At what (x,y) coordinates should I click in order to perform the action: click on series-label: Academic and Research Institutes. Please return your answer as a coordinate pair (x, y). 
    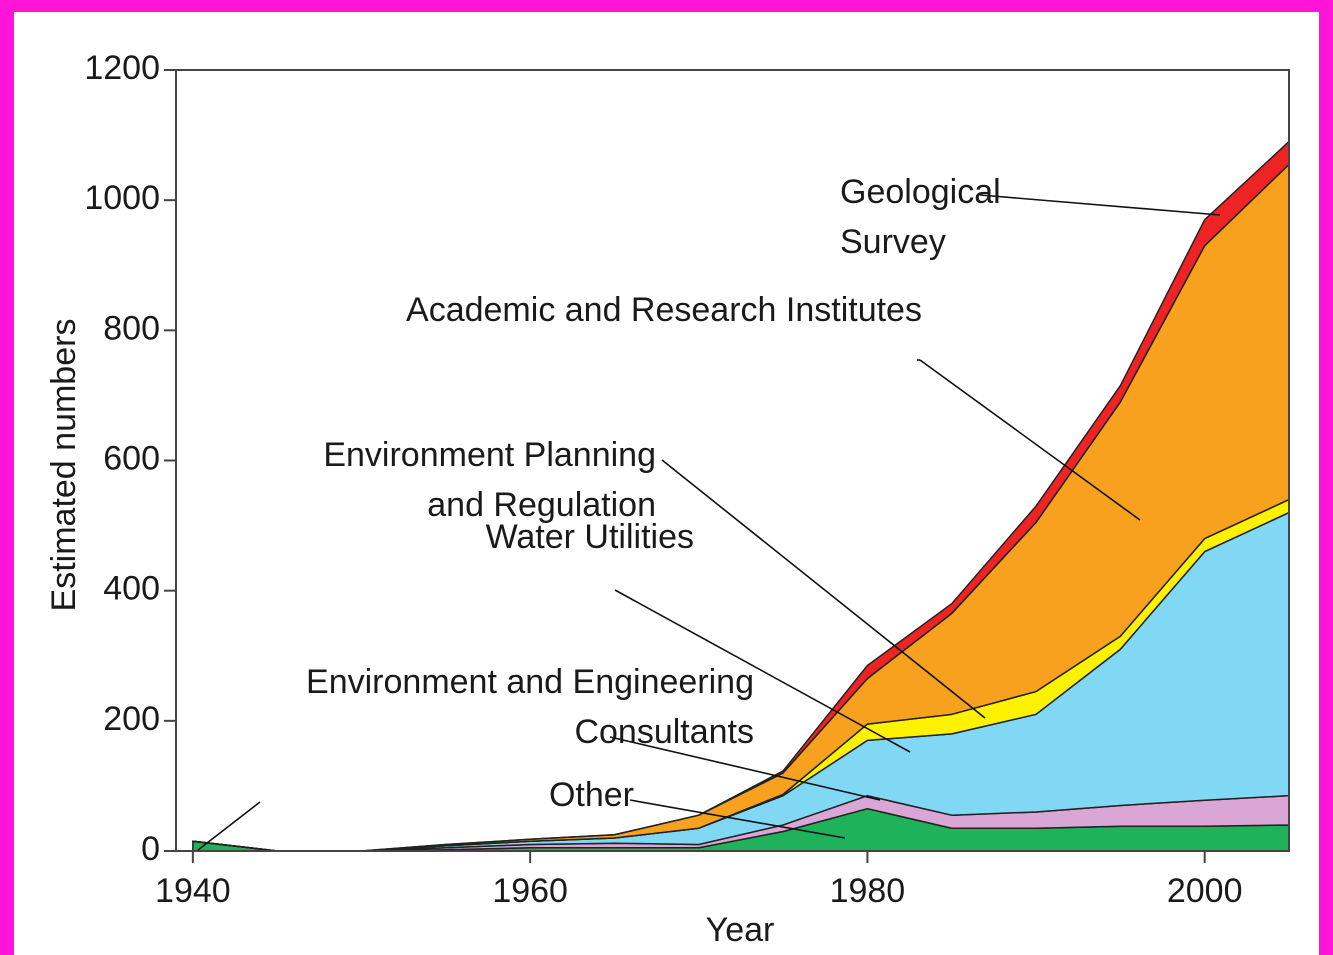
    Looking at the image, I should click on (664, 310).